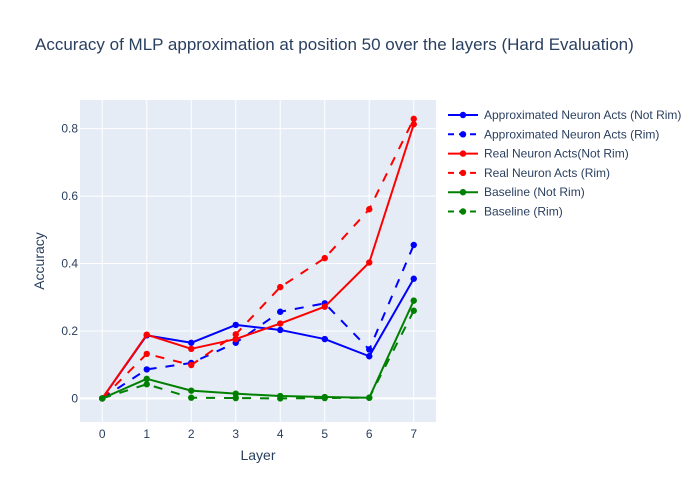 The height and width of the screenshot is (500, 700). What do you see at coordinates (191, 434) in the screenshot?
I see `x-tick-label: 2` at bounding box center [191, 434].